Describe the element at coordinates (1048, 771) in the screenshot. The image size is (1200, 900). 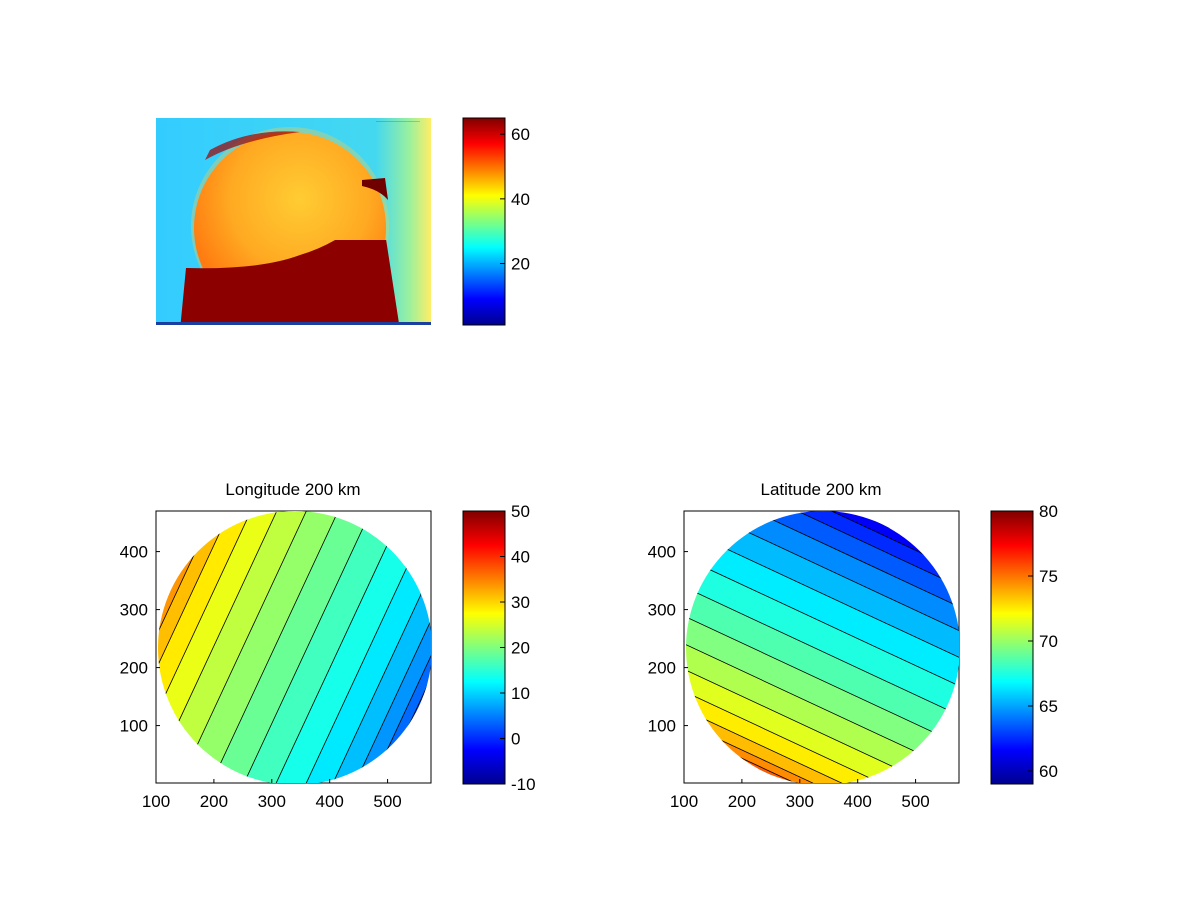
I see `colorbar-3-tick-label: 60` at that location.